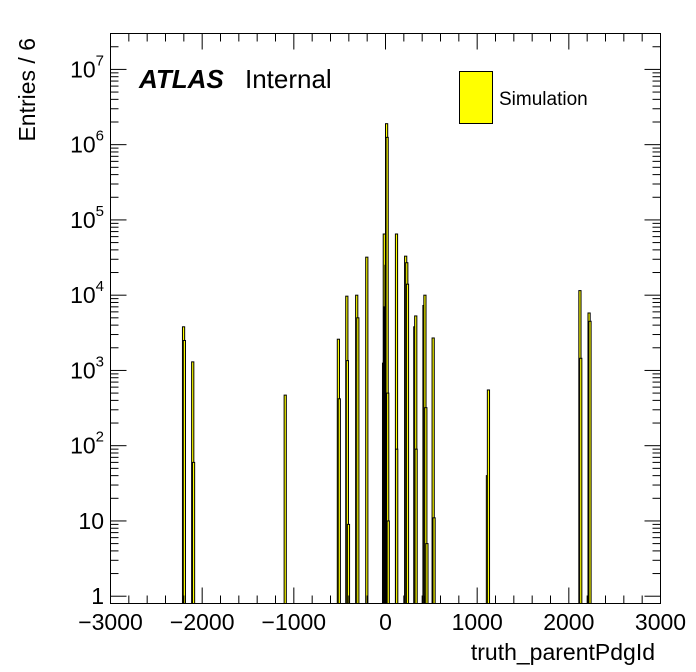 Image resolution: width=696 pixels, height=672 pixels. Describe the element at coordinates (477, 622) in the screenshot. I see `x-tick-label: 1000` at that location.